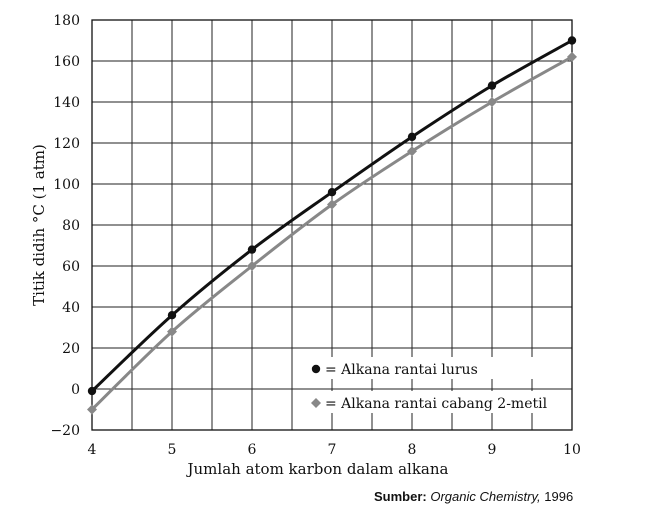 The image size is (647, 518). I want to click on x-tick-label: 8, so click(412, 450).